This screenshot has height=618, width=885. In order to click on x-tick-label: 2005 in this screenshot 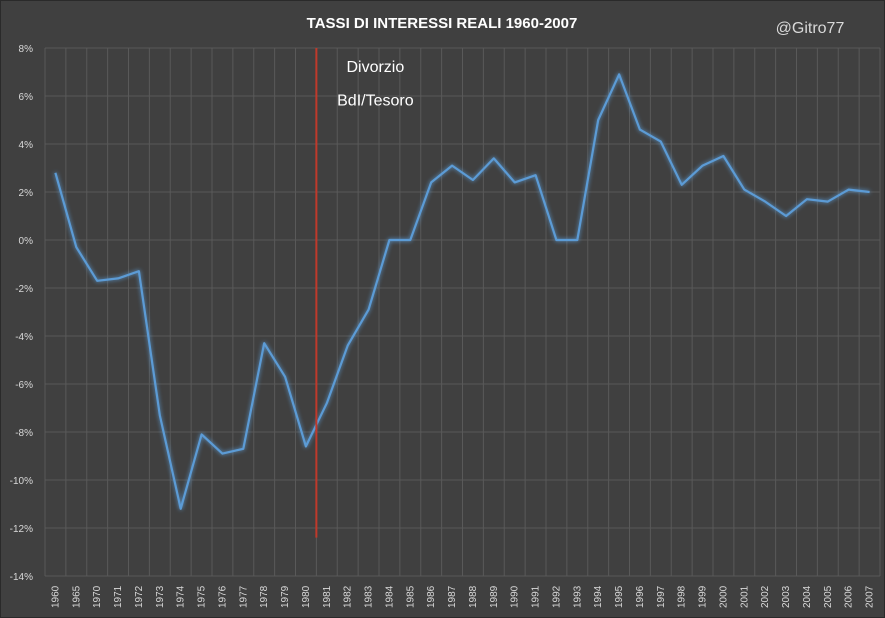, I will do `click(828, 596)`.